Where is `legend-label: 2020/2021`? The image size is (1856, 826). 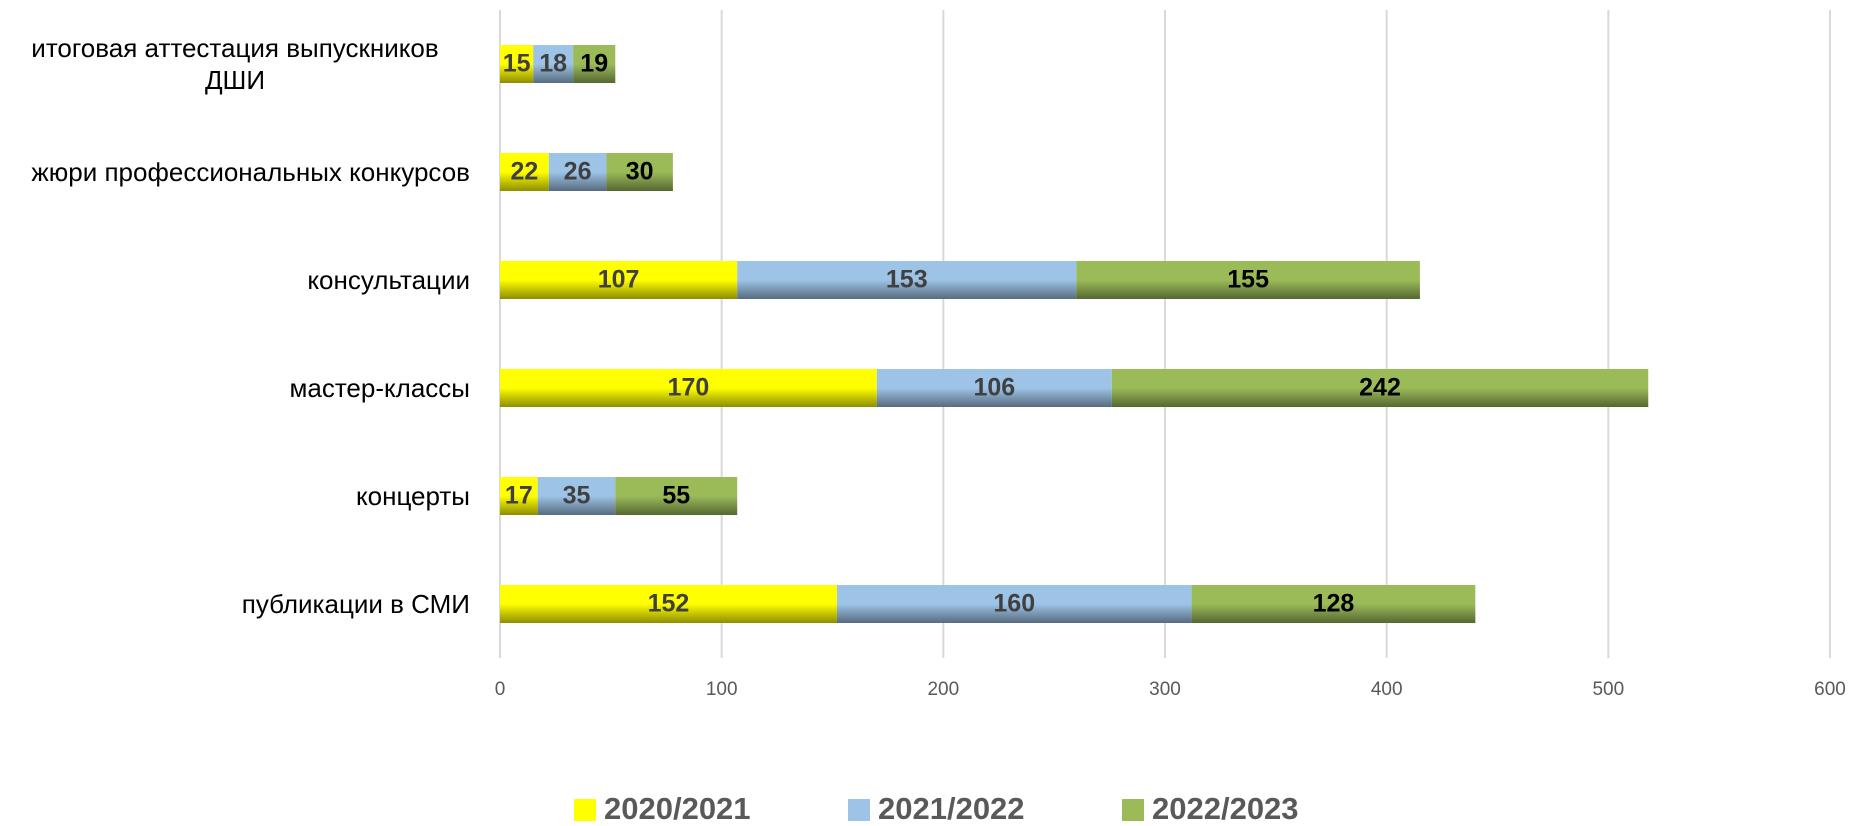 legend-label: 2020/2021 is located at coordinates (677, 808).